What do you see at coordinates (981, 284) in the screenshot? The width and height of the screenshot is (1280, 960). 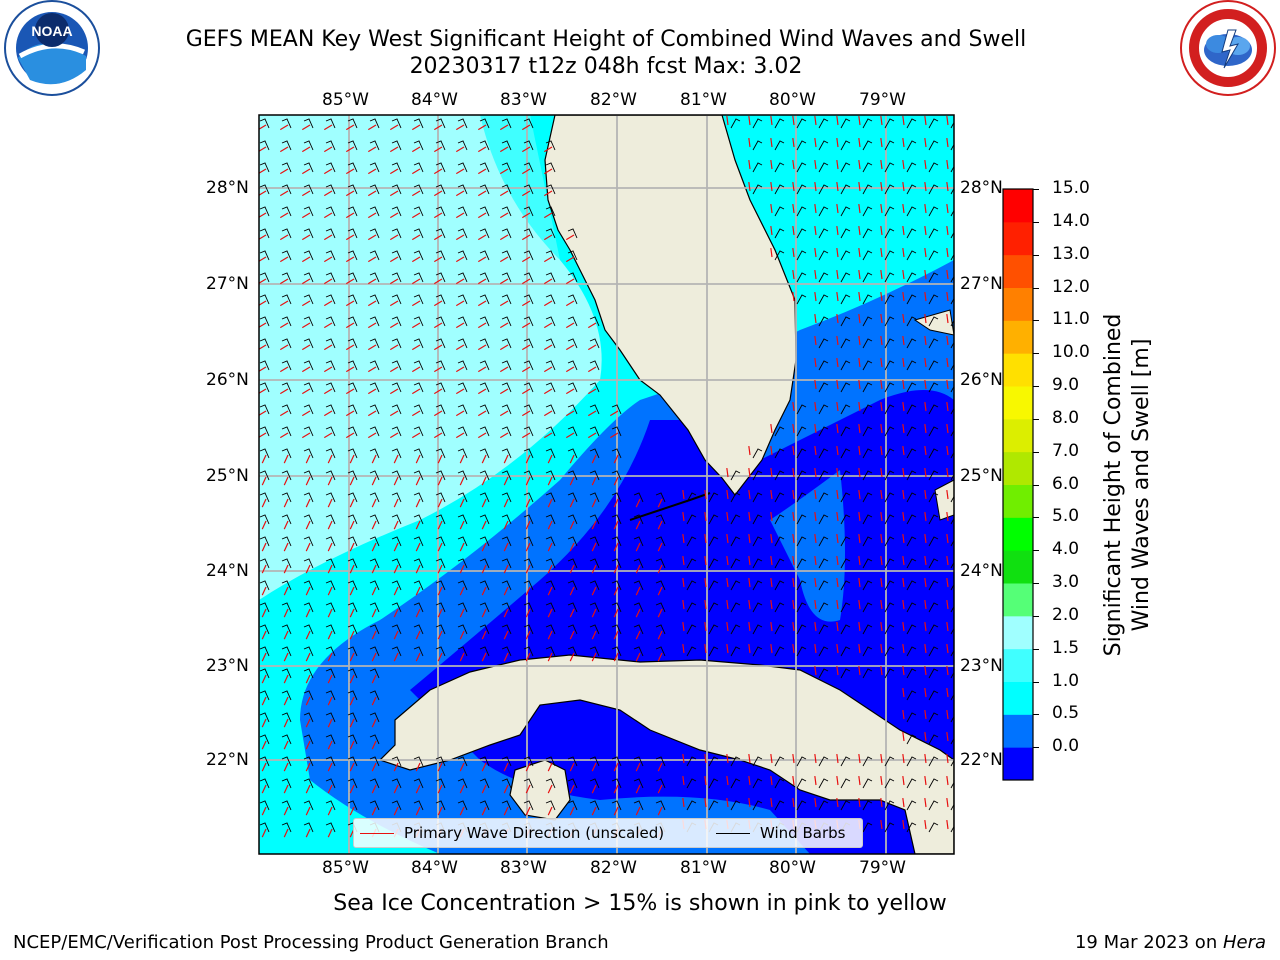 I see `lat-label-right: 27°N` at bounding box center [981, 284].